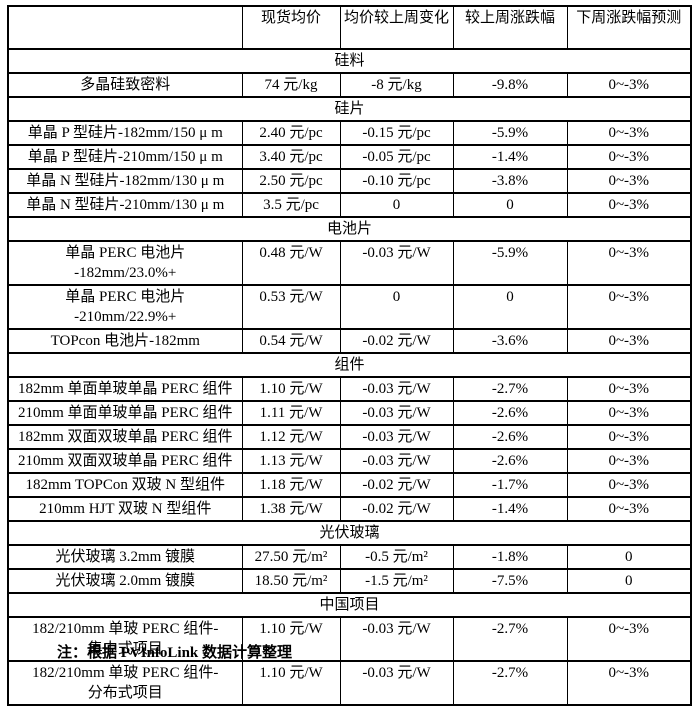 The image size is (696, 706). What do you see at coordinates (125, 557) in the screenshot?
I see `product-cell: 光伏玻璃 3.2mm 镀膜` at bounding box center [125, 557].